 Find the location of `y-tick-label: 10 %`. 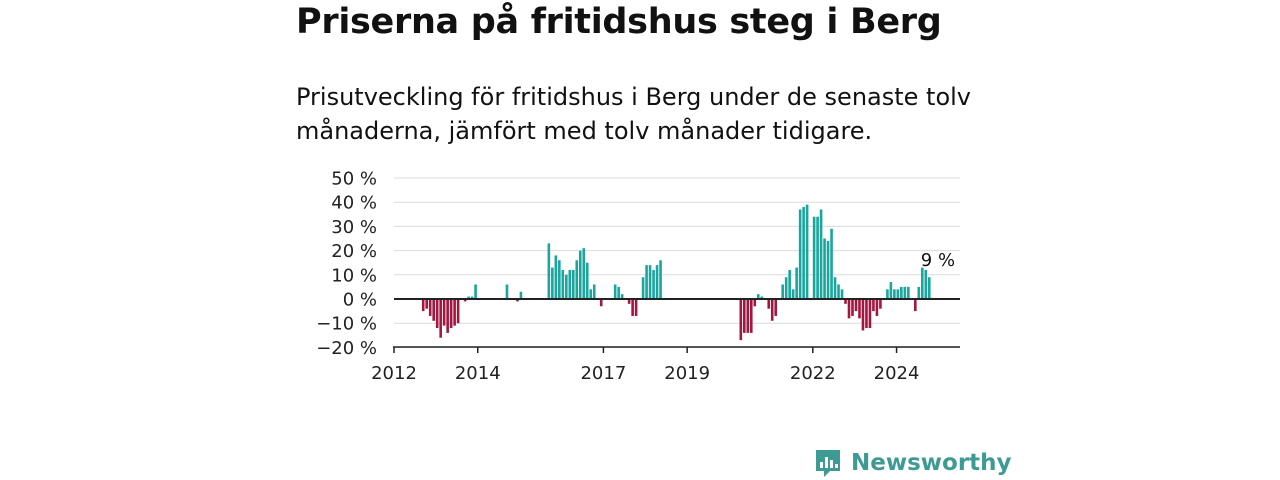

y-tick-label: 10 % is located at coordinates (354, 275).